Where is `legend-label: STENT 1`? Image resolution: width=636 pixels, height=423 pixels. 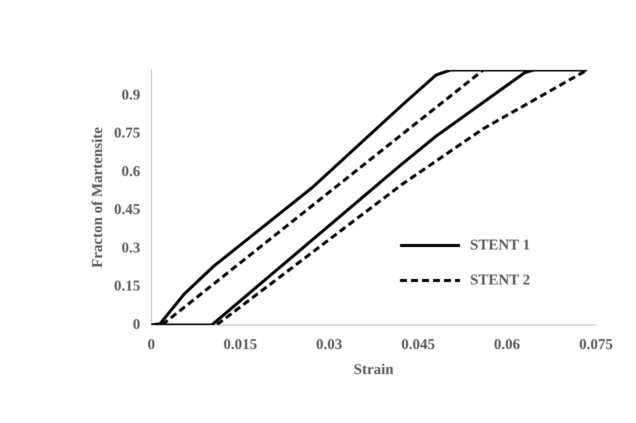 legend-label: STENT 1 is located at coordinates (500, 245).